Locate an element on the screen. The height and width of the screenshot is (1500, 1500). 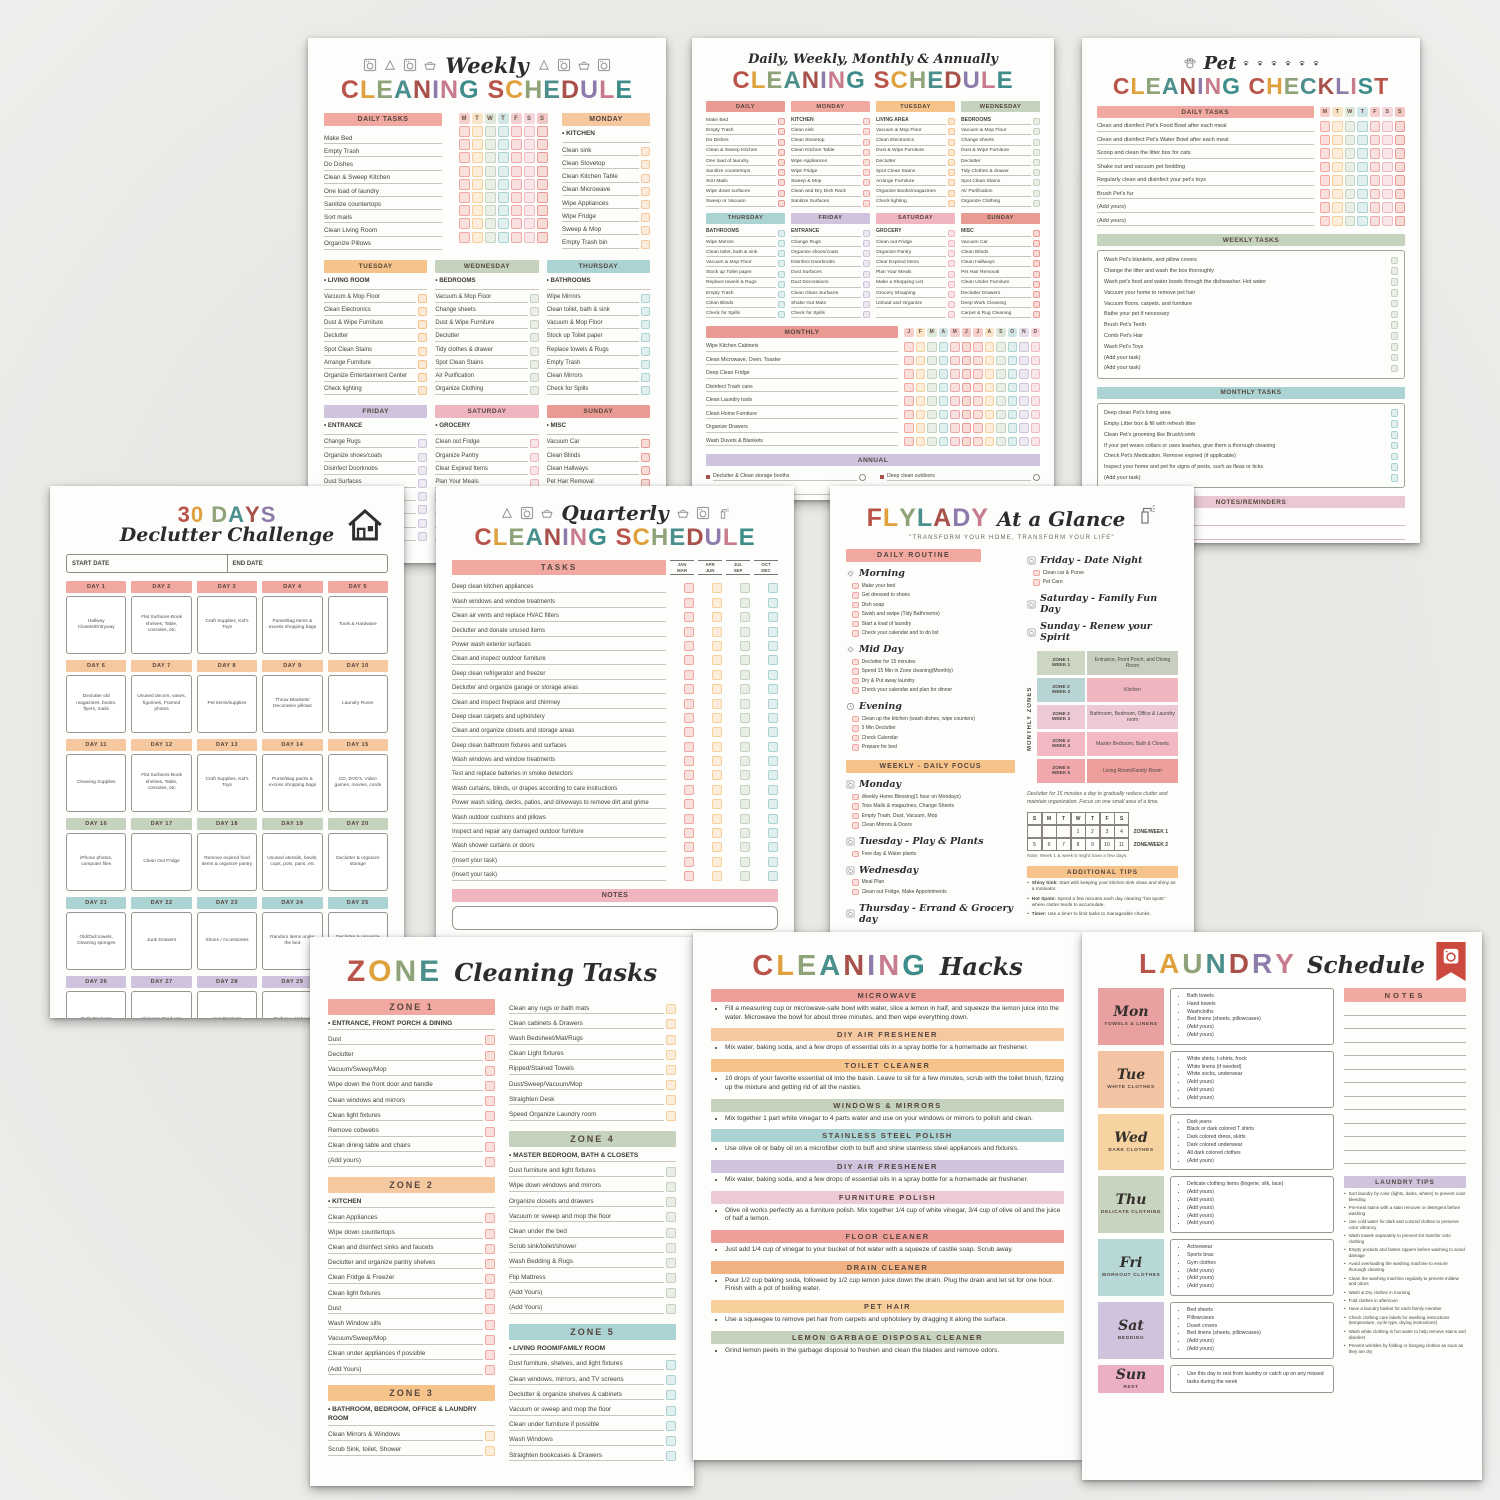
end-date-field: END DATE is located at coordinates (247, 563).